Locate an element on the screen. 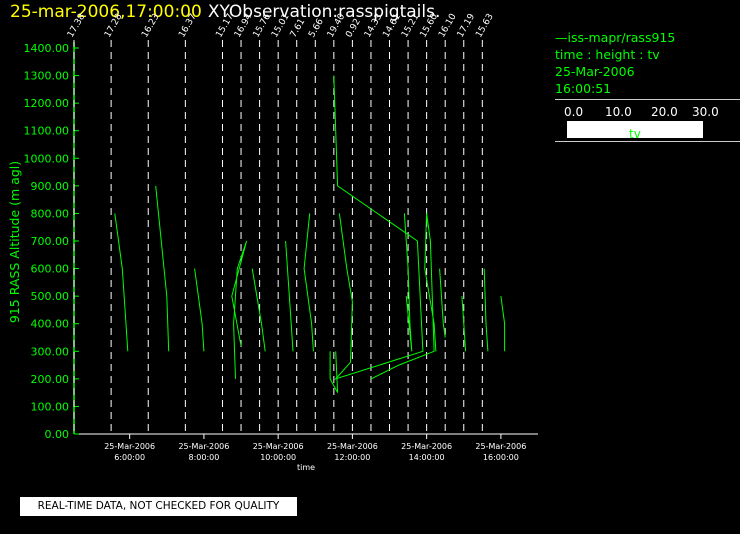 The image size is (740, 534). y-tick-label: 1300.00 is located at coordinates (47, 76).